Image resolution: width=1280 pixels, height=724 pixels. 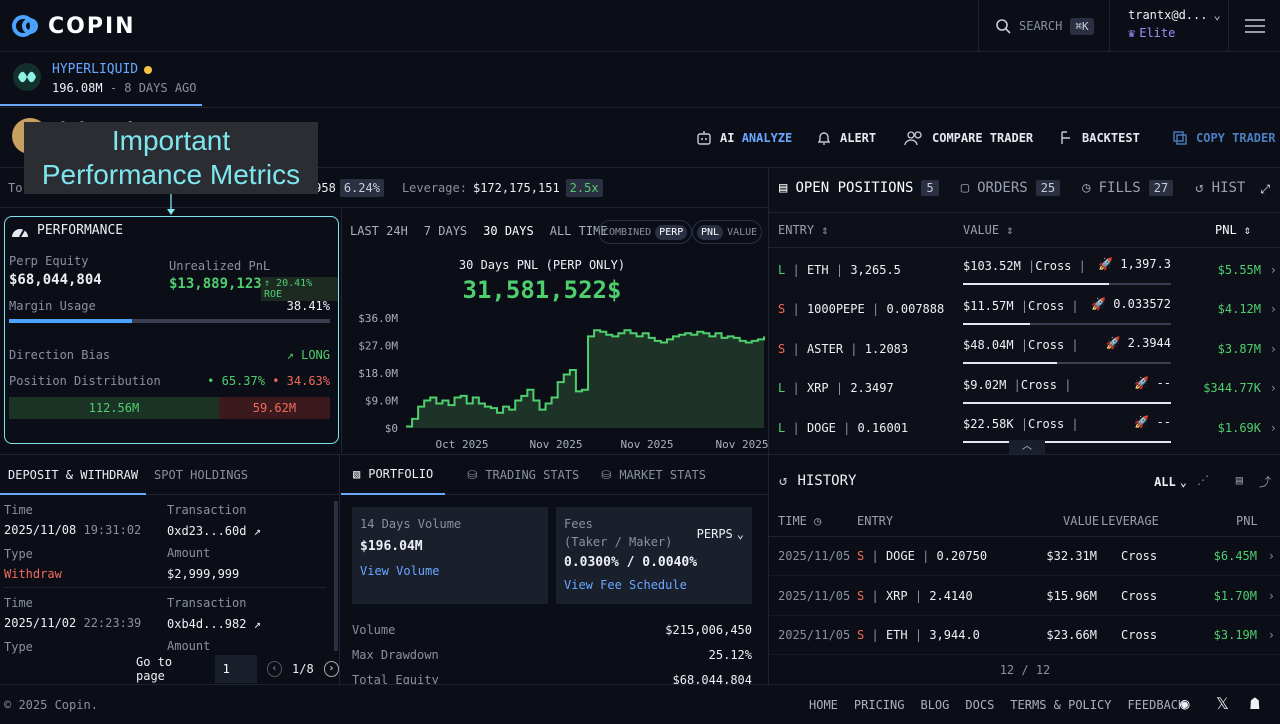 I want to click on leverage-badge: 2.5x, so click(x=584, y=187).